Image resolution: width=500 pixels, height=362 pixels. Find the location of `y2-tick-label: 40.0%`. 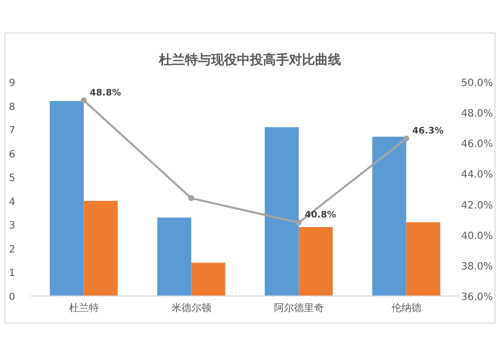

y2-tick-label: 40.0% is located at coordinates (477, 236).